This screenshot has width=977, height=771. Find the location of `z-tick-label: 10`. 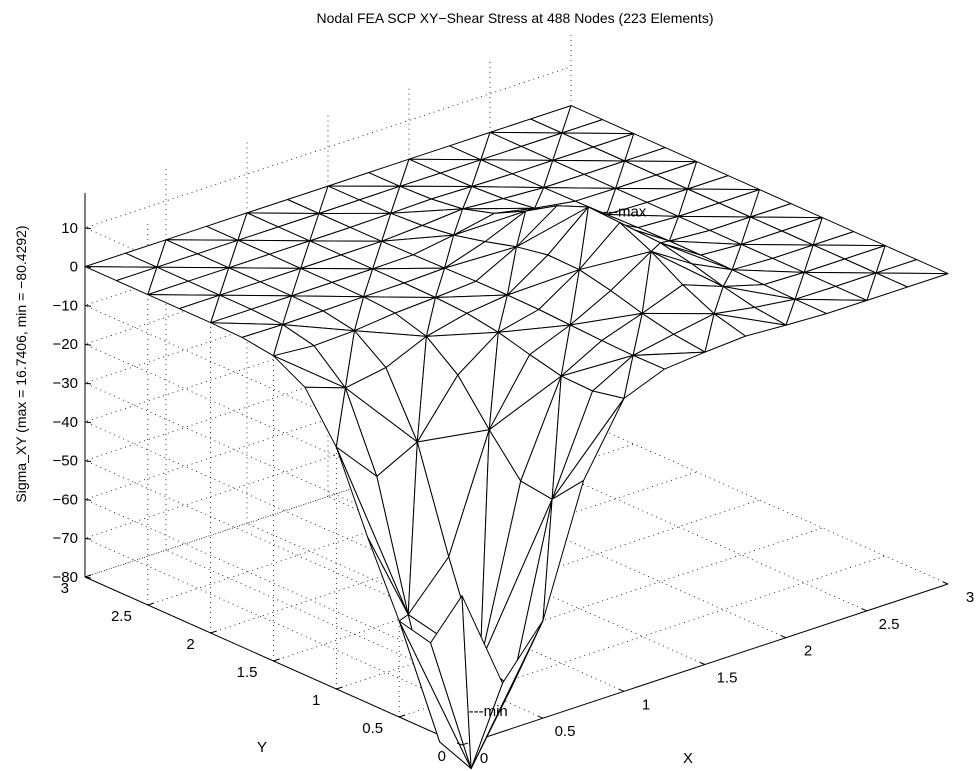

z-tick-label: 10 is located at coordinates (69, 228).